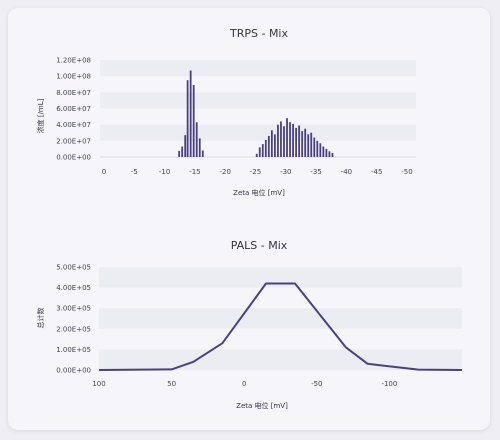 This screenshot has width=500, height=440. Describe the element at coordinates (389, 384) in the screenshot. I see `pals-x-tick-label: -100` at that location.